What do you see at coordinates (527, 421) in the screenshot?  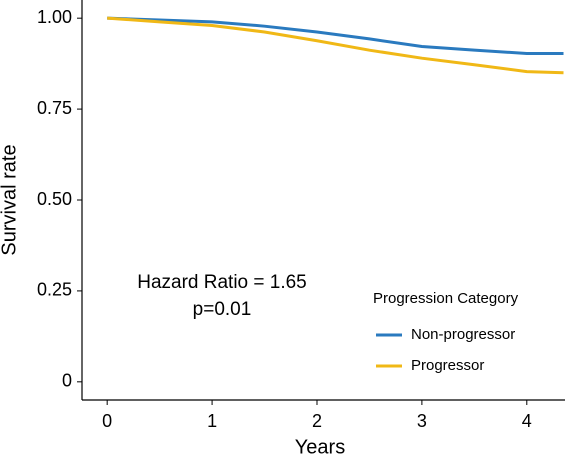 I see `x-tick-label: 4` at bounding box center [527, 421].